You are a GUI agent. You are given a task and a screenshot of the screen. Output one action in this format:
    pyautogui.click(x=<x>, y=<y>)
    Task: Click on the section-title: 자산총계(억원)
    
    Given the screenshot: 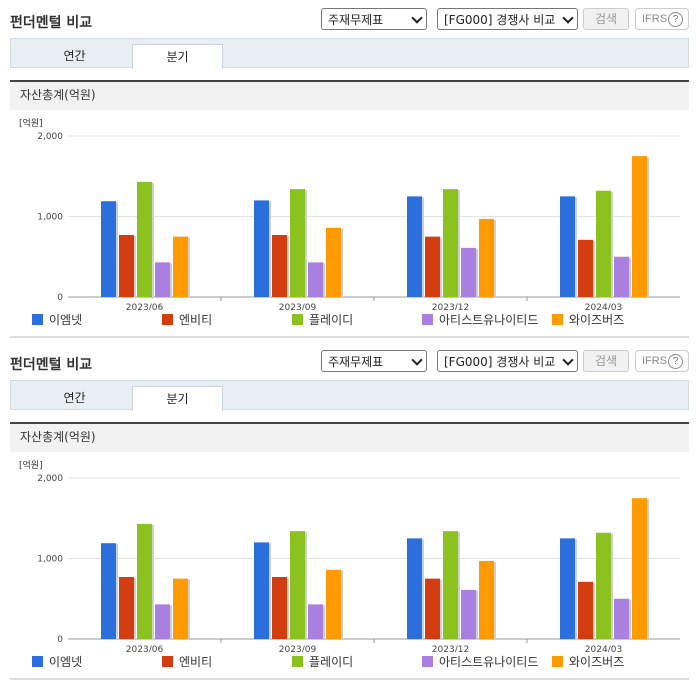 What is the action you would take?
    pyautogui.click(x=349, y=437)
    